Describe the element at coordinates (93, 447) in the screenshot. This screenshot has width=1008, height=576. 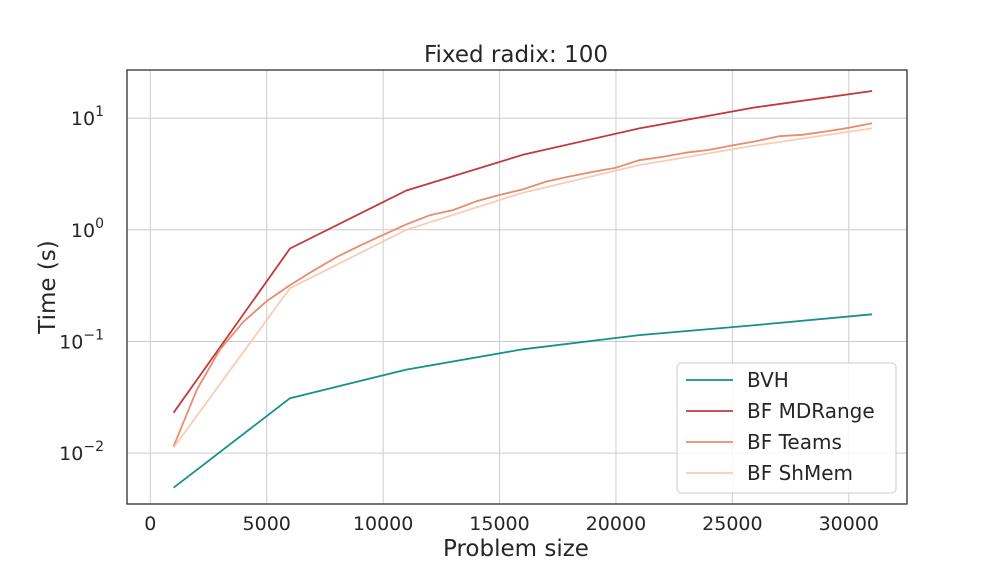
I see `y-tick-exponent: −2` at that location.